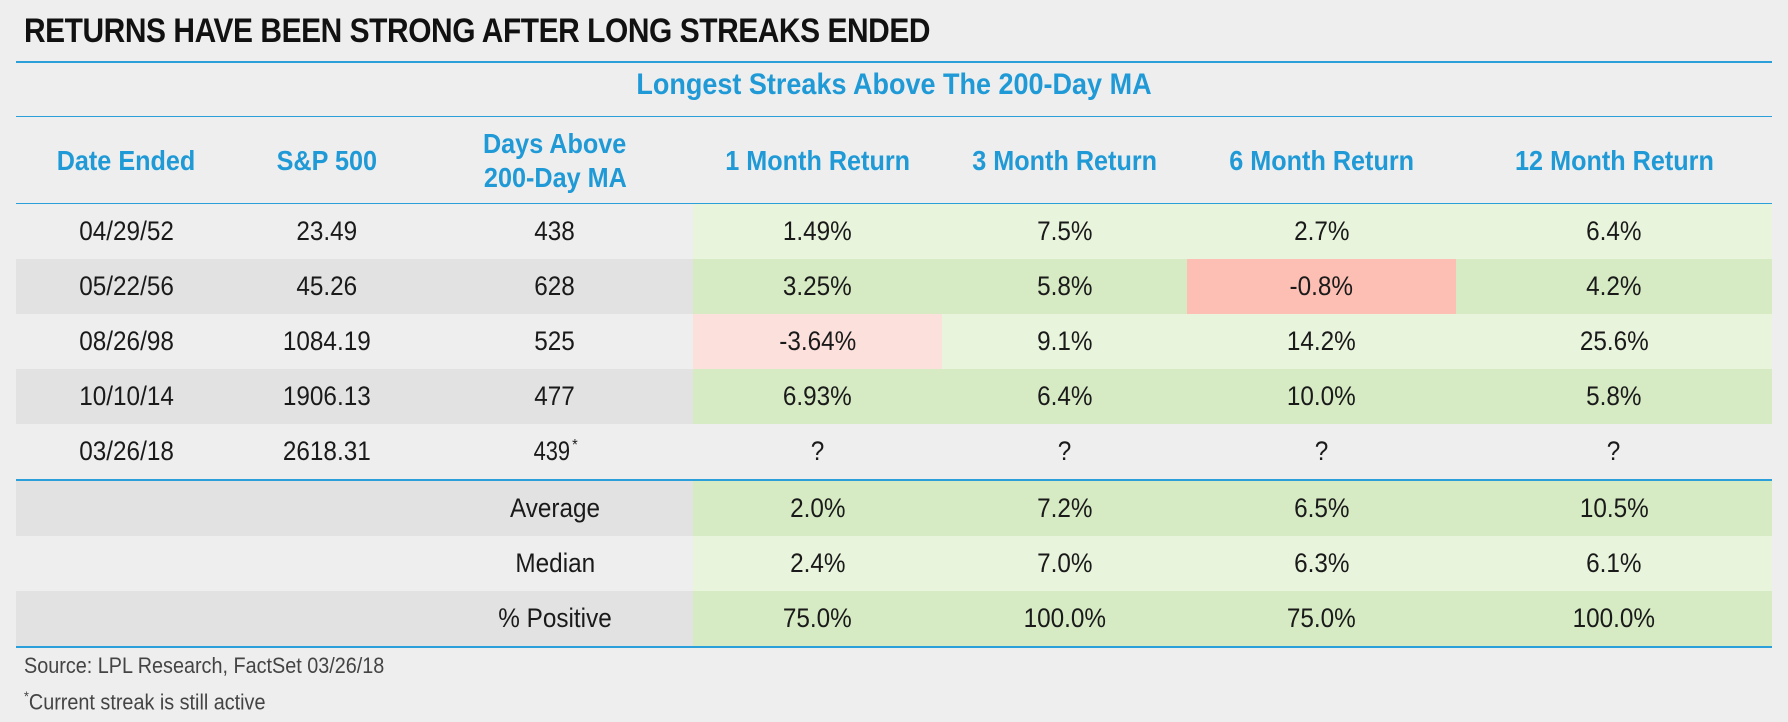 The height and width of the screenshot is (722, 1788). Describe the element at coordinates (1614, 231) in the screenshot. I see `cell-12m: 6.4%` at that location.